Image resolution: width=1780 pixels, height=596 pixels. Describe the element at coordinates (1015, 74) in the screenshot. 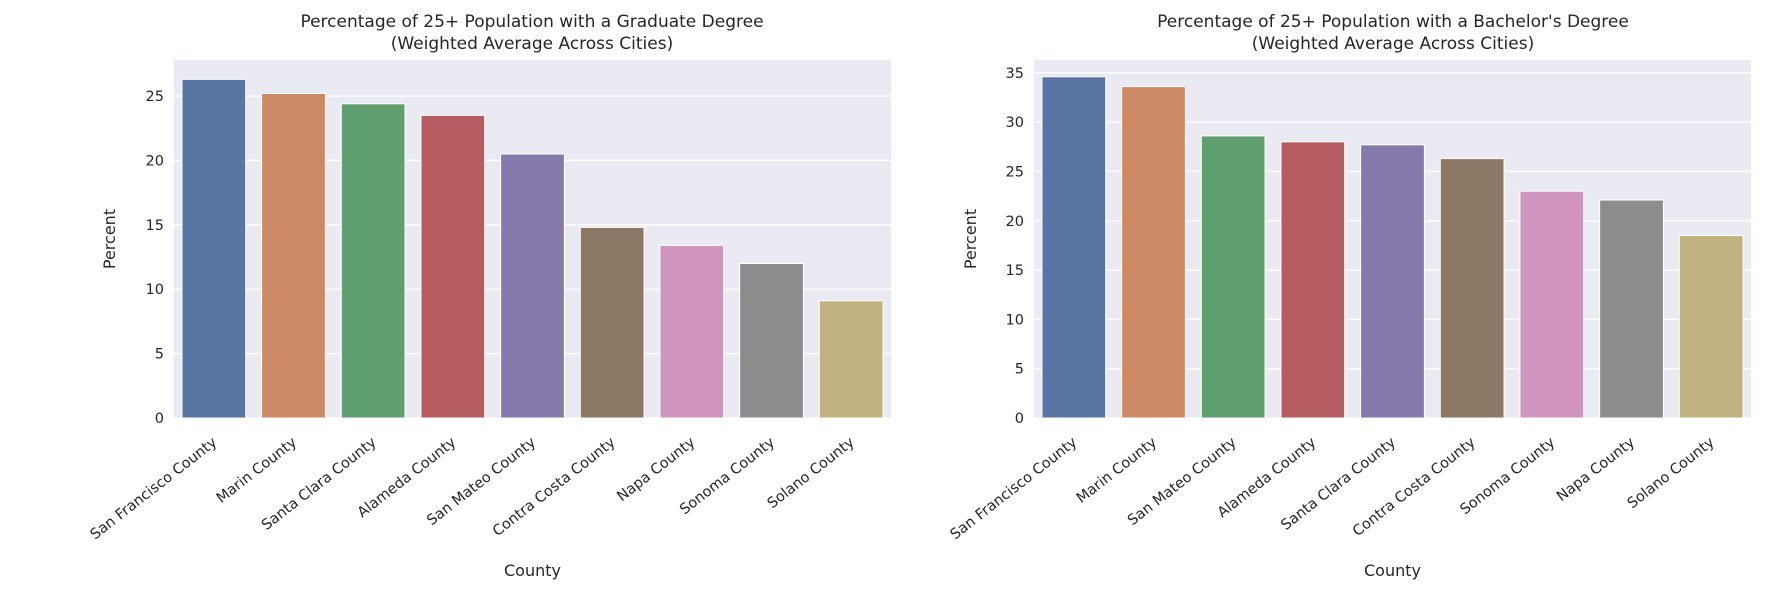

I see `y-tick-label: 35` at that location.